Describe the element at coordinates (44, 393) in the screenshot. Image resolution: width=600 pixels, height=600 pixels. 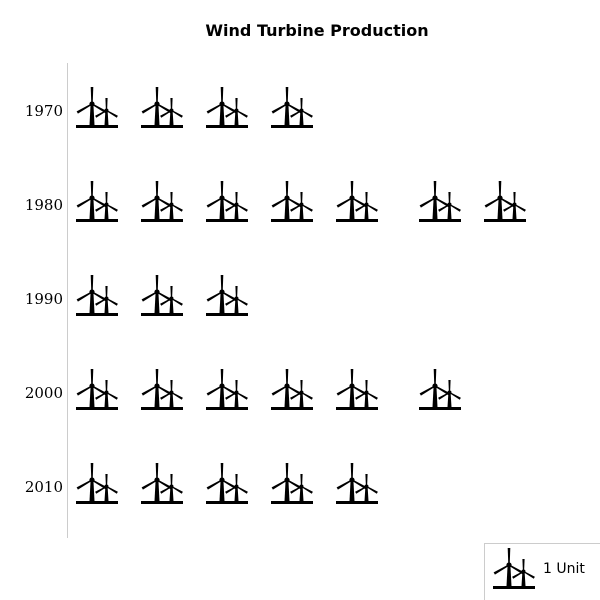
I see `row-label-2000: 2000` at that location.